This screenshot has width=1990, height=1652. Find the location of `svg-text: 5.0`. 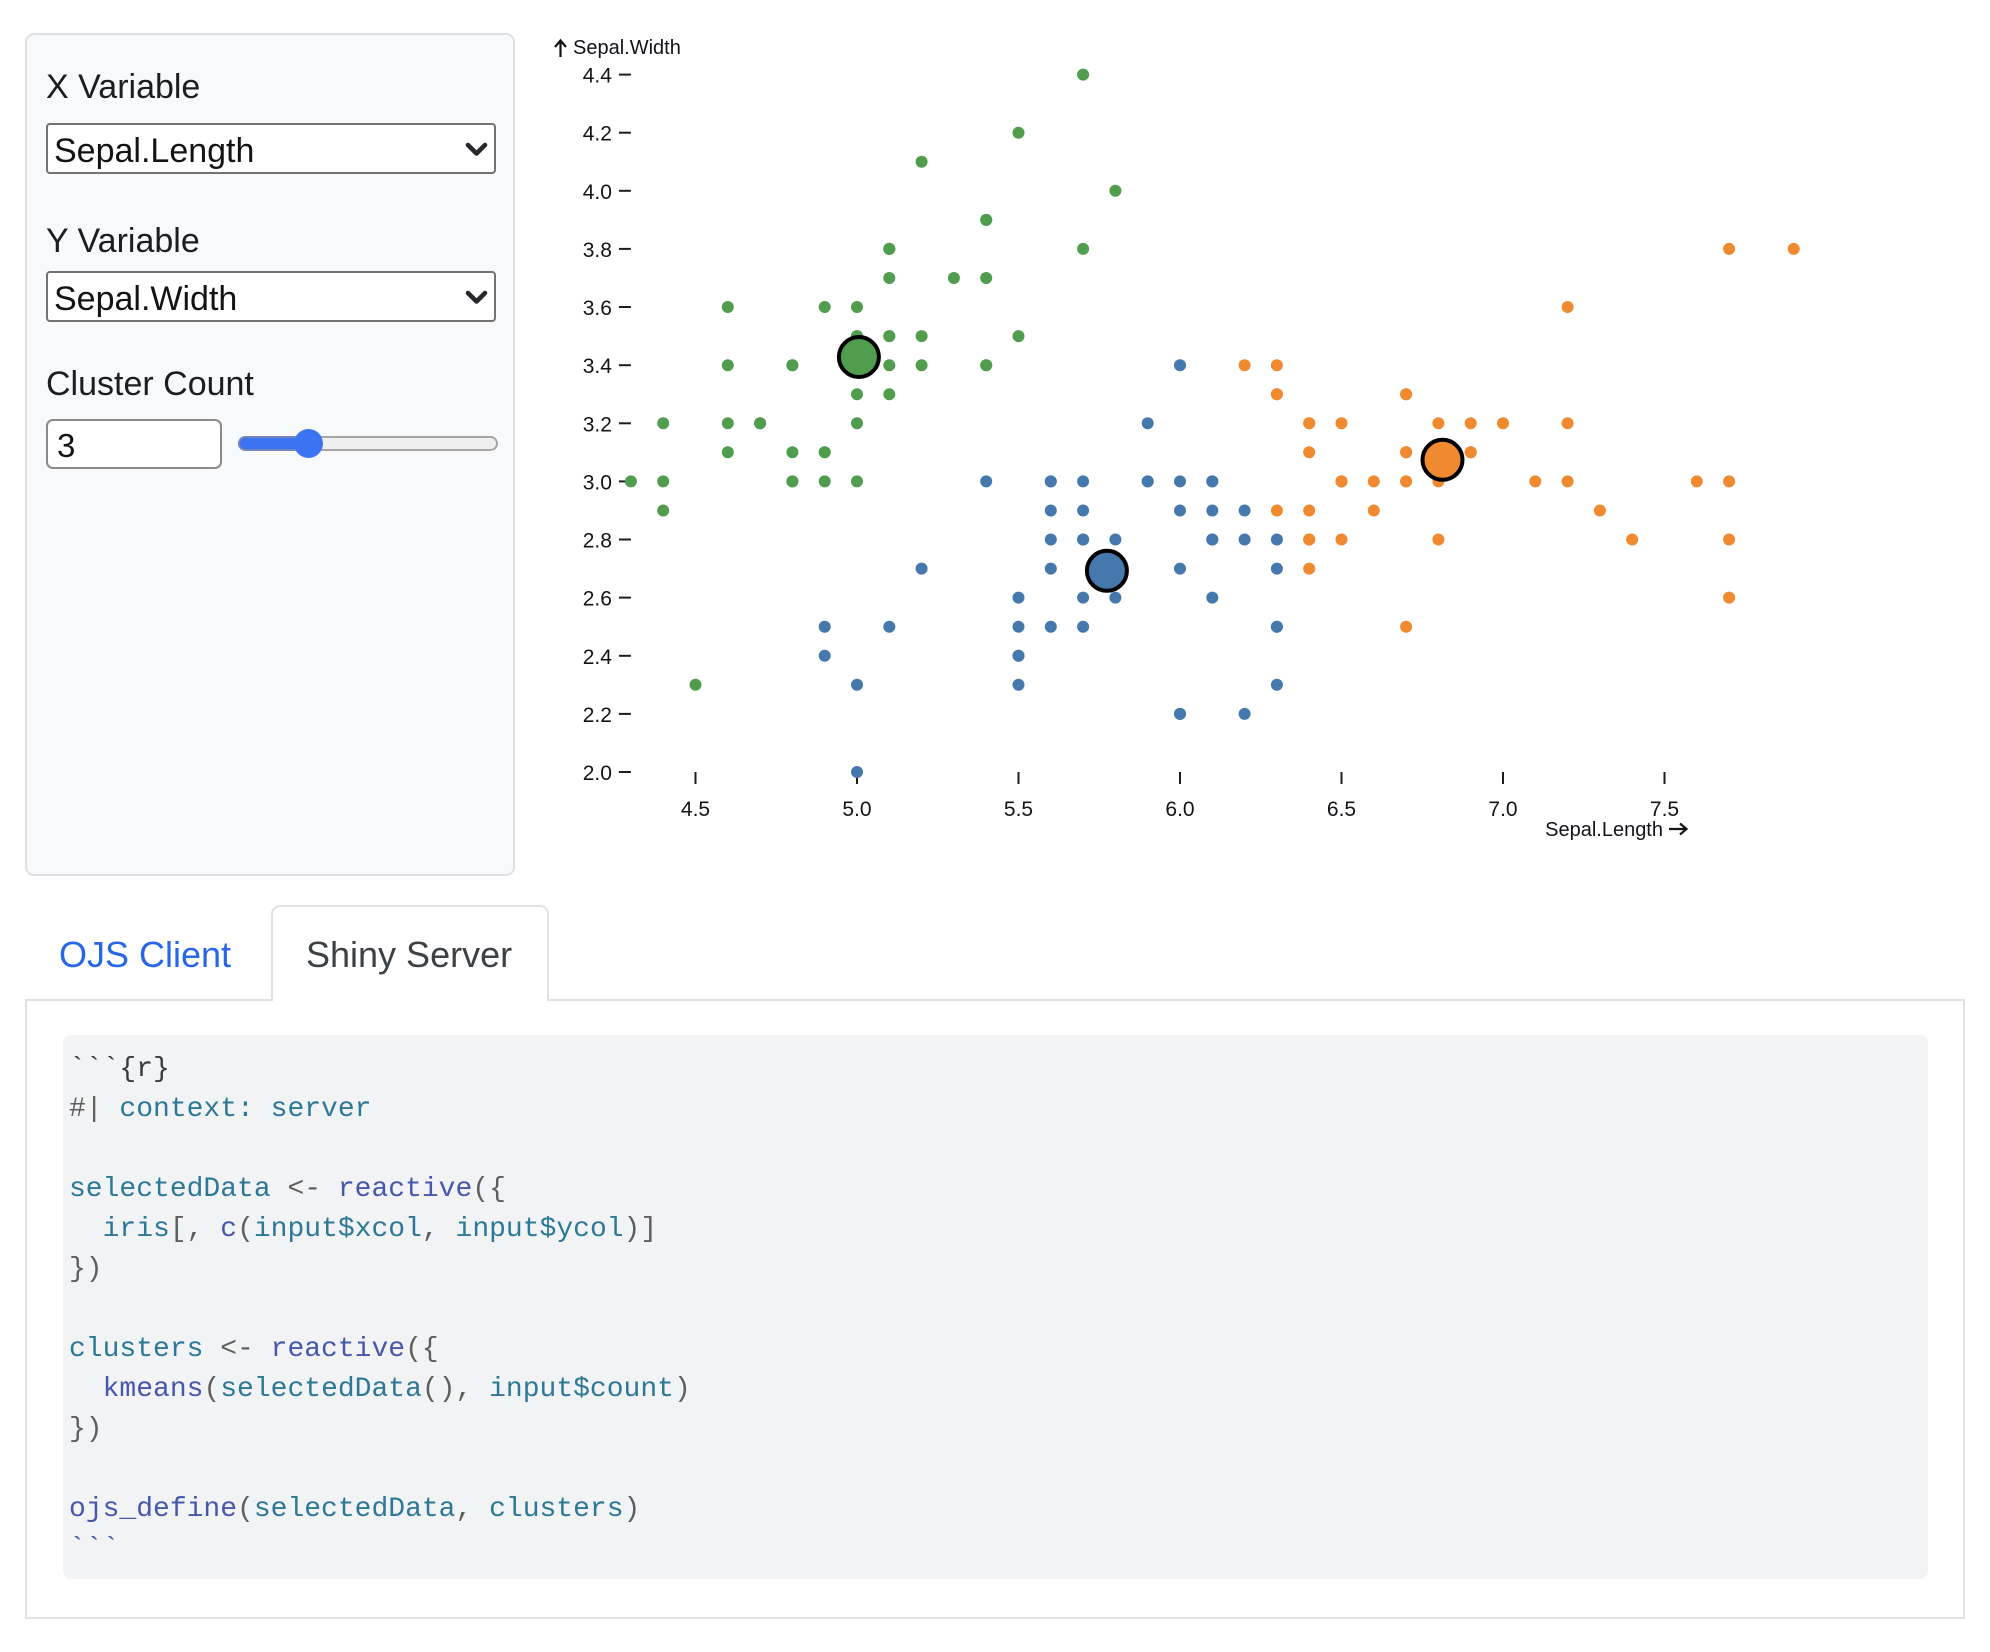

svg-text: 5.0 is located at coordinates (856, 809).